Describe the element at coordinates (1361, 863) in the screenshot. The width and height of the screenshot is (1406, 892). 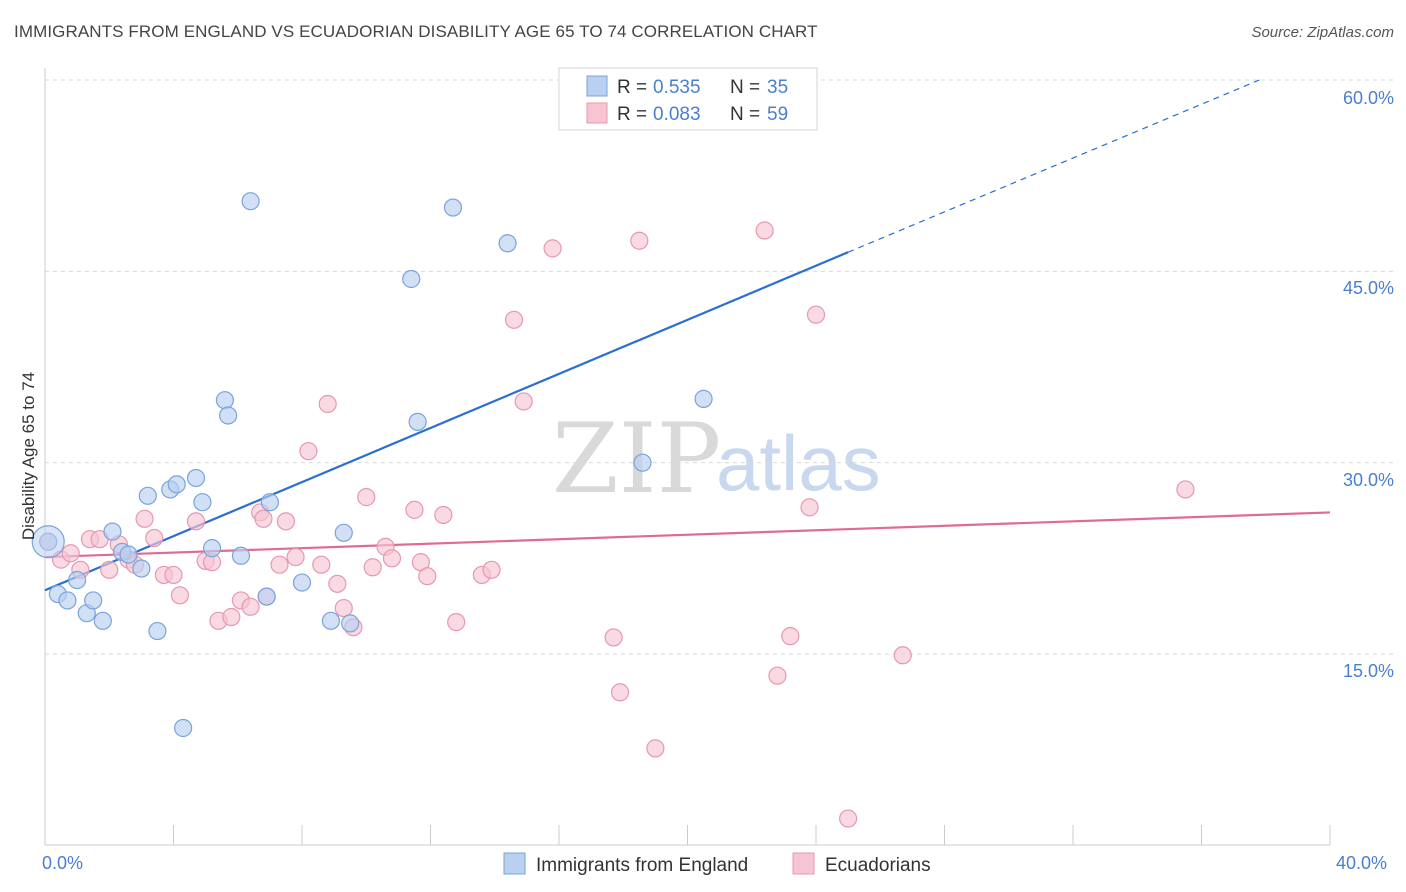
I see `x-tick-label-max: 40.0%` at that location.